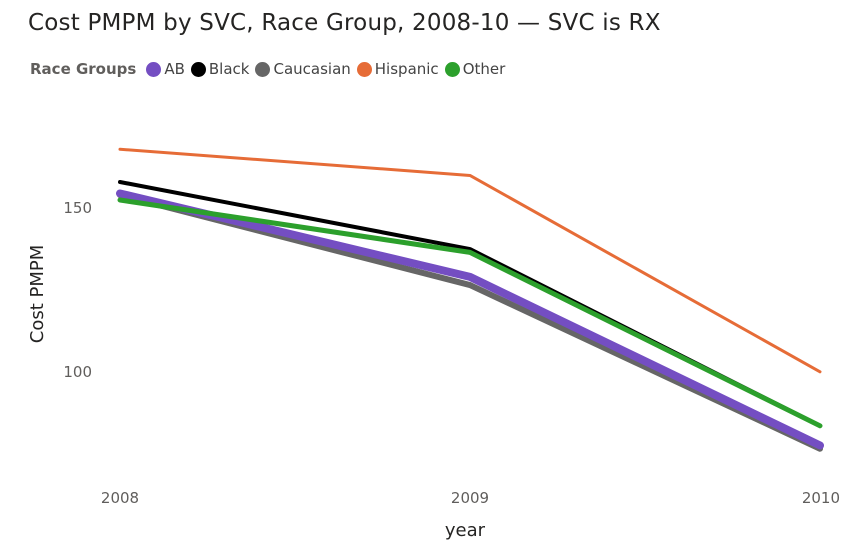 Image resolution: width=850 pixels, height=550 pixels. Describe the element at coordinates (229, 69) in the screenshot. I see `legend-label: Black` at that location.